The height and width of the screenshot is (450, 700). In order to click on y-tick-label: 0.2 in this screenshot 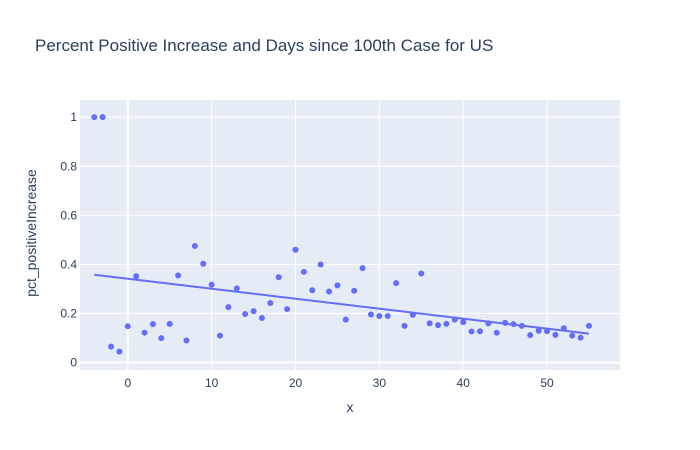, I will do `click(68, 314)`.